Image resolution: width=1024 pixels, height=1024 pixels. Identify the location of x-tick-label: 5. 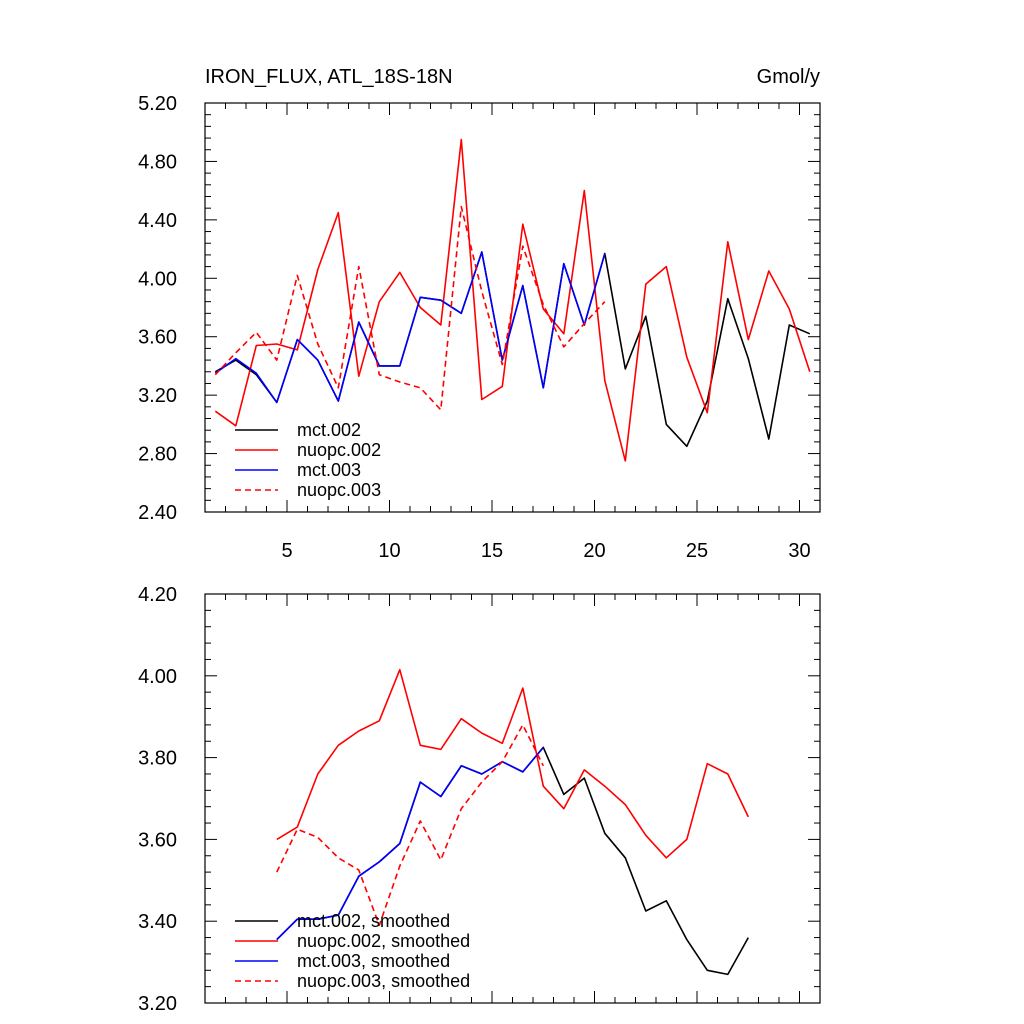
(286, 551).